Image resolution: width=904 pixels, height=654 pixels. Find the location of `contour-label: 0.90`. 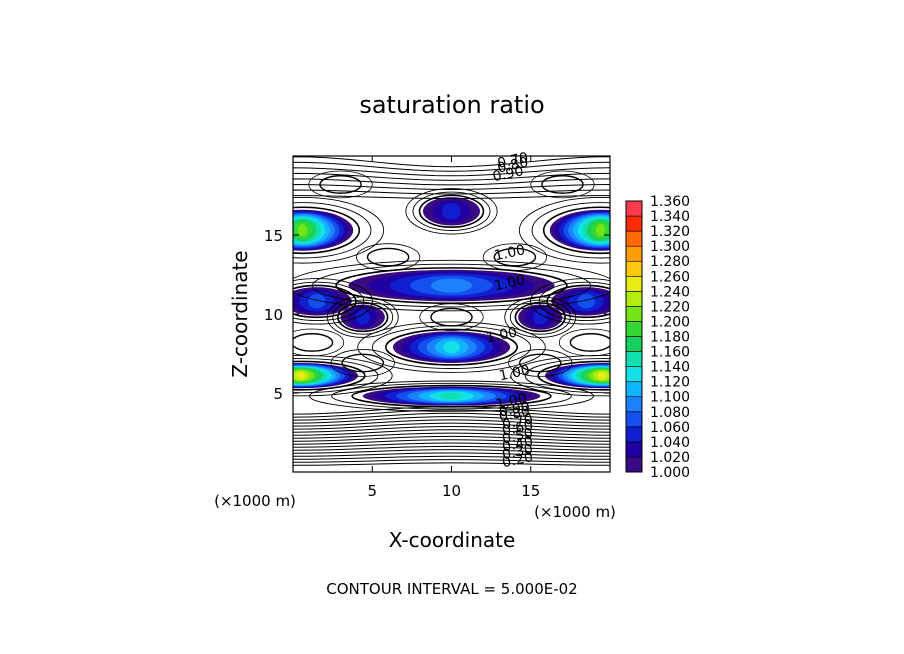

contour-label: 0.90 is located at coordinates (515, 410).